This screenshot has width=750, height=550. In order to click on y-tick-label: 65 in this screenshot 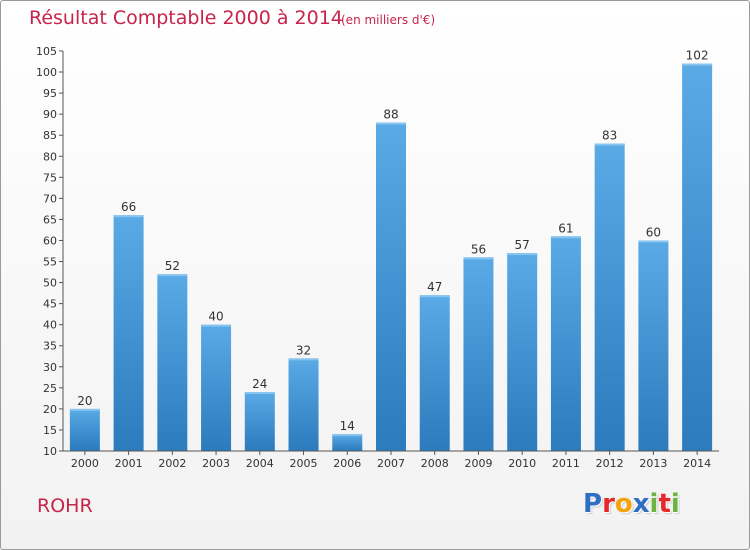, I will do `click(50, 219)`.